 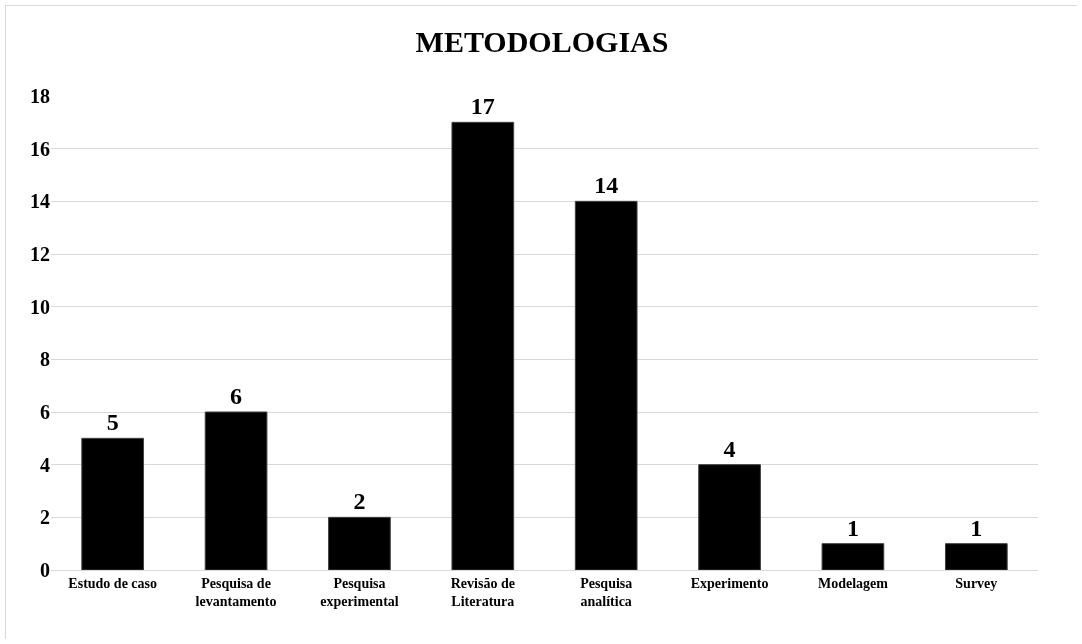 I want to click on y-tick-label: 16, so click(x=40, y=148).